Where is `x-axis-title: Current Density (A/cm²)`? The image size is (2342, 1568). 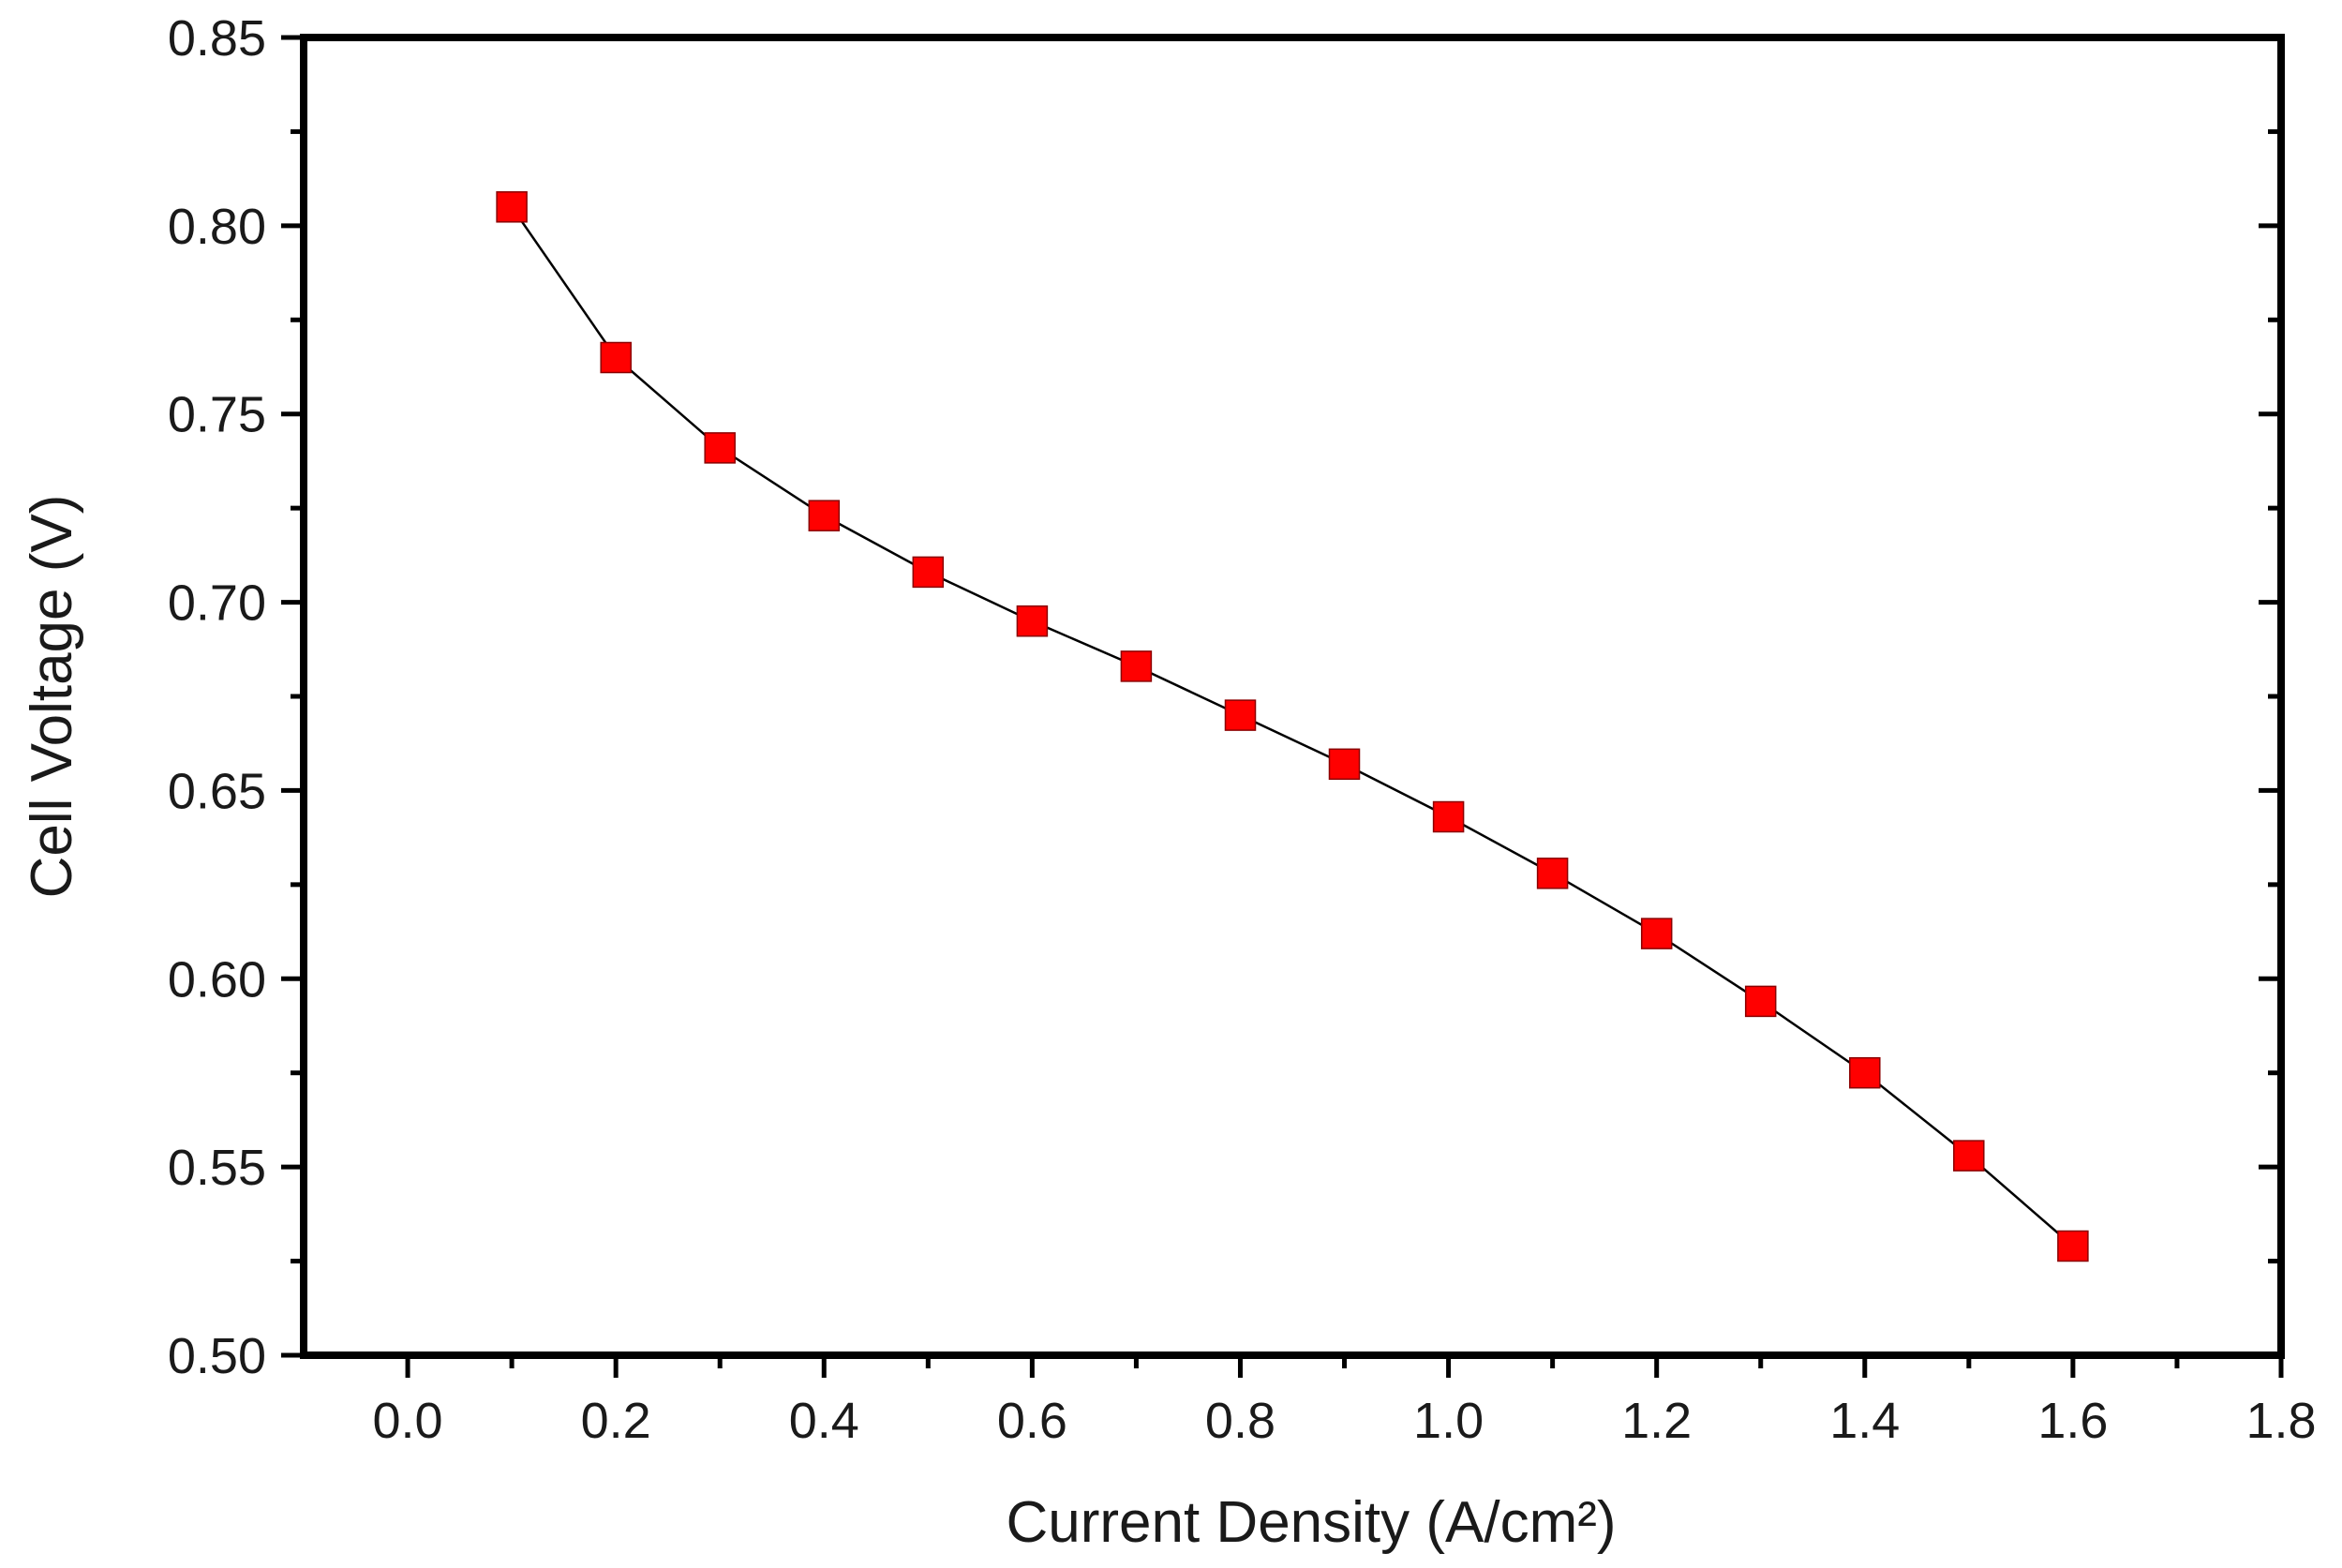
x-axis-title: Current Density (A/cm²) is located at coordinates (1311, 1523).